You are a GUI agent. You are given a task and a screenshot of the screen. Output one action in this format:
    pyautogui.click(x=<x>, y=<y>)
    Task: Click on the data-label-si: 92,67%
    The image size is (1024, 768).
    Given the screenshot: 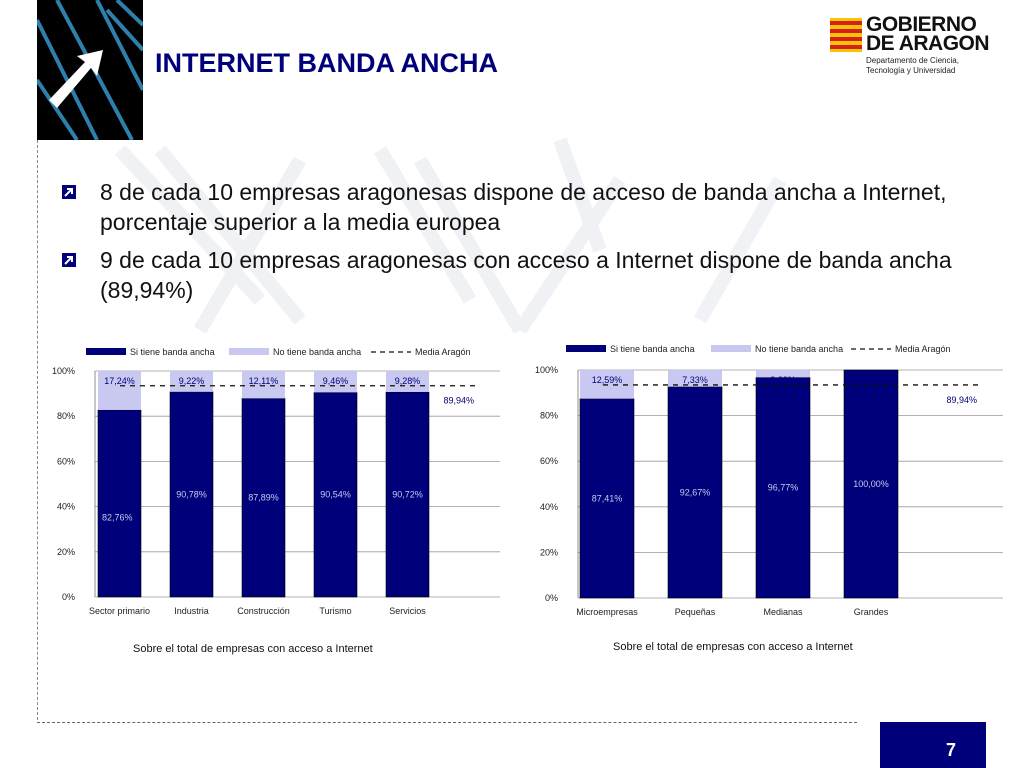 What is the action you would take?
    pyautogui.click(x=695, y=492)
    